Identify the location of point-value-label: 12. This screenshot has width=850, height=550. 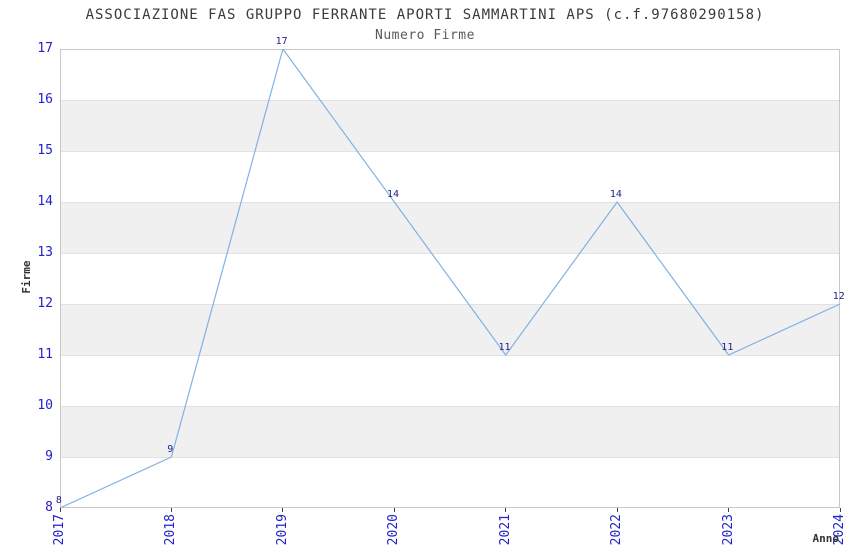
(838, 296).